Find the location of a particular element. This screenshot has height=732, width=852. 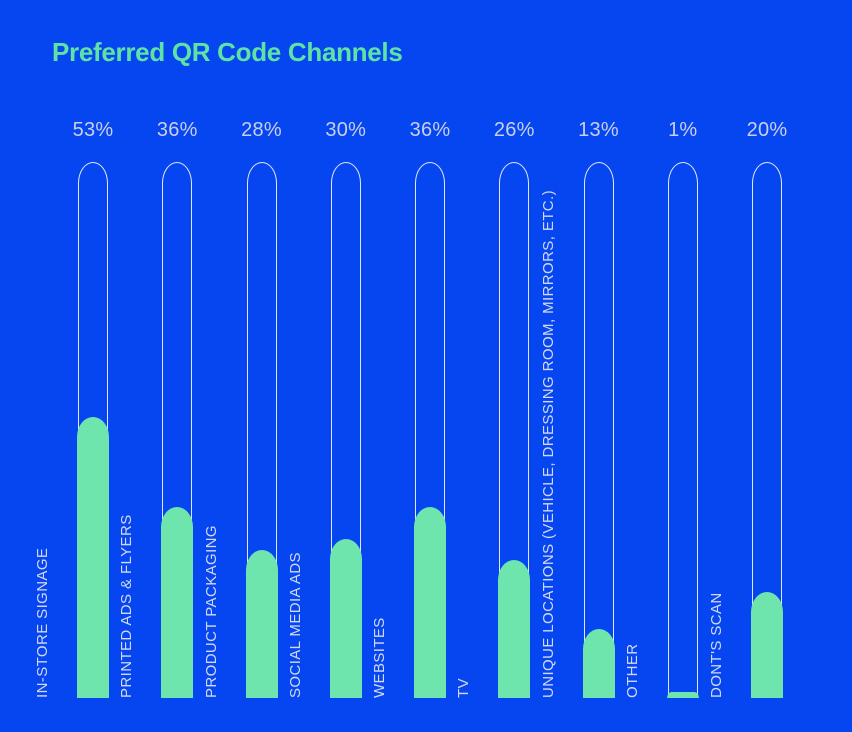

bar-category-label: SOCIAL MEDIA ADS is located at coordinates (295, 625).